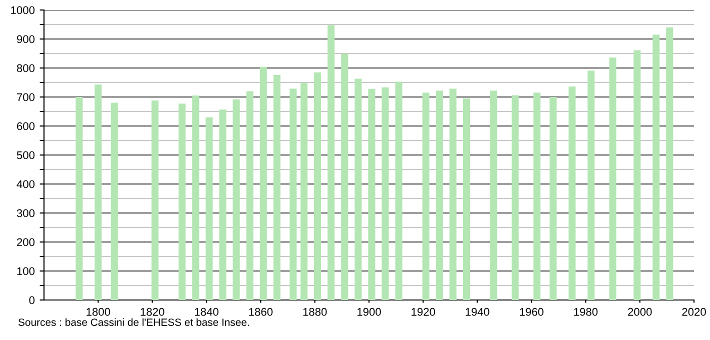  What do you see at coordinates (369, 312) in the screenshot?
I see `x-tick-label: 1900` at bounding box center [369, 312].